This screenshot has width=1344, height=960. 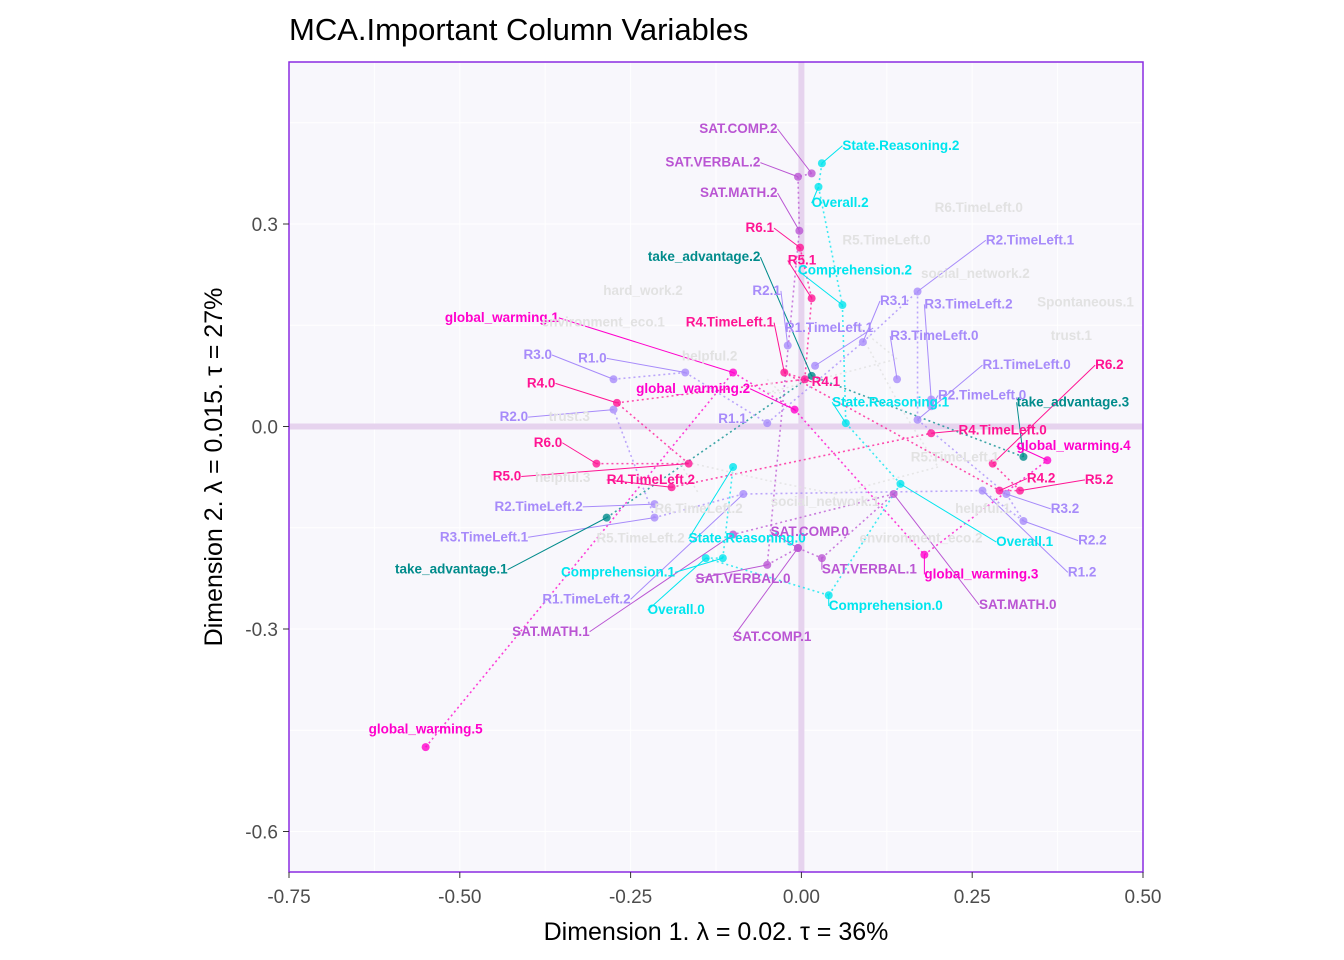 What do you see at coordinates (826, 381) in the screenshot?
I see `label-R4.1: R4.1` at bounding box center [826, 381].